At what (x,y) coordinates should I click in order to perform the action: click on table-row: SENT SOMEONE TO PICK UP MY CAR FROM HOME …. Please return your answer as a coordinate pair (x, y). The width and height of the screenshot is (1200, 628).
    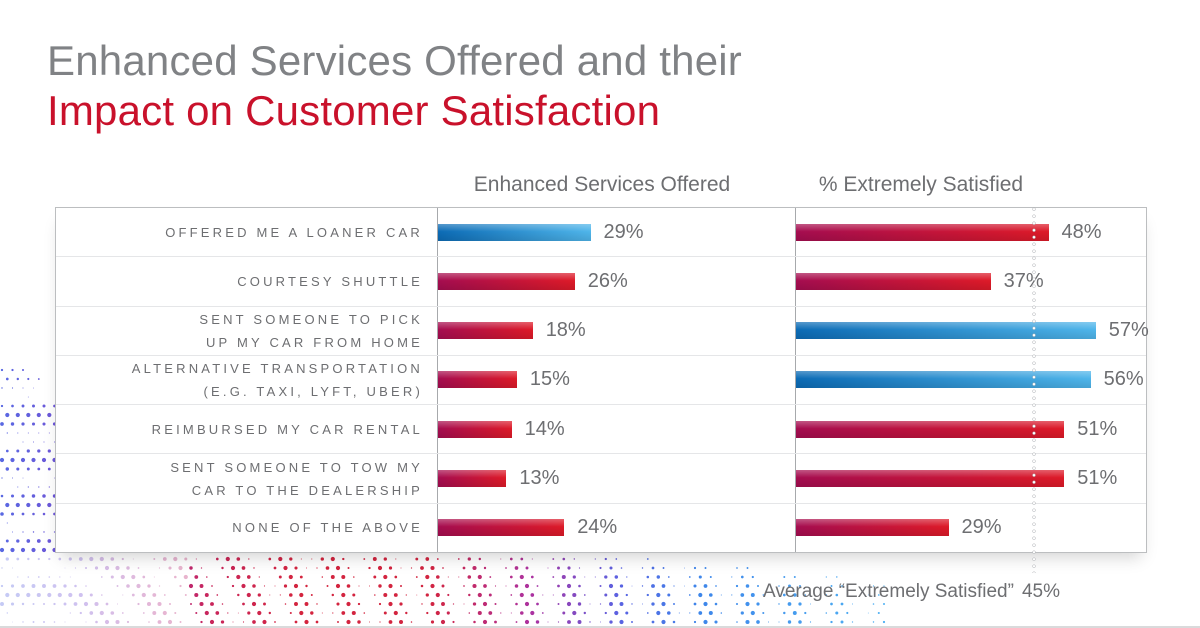
    Looking at the image, I should click on (602, 331).